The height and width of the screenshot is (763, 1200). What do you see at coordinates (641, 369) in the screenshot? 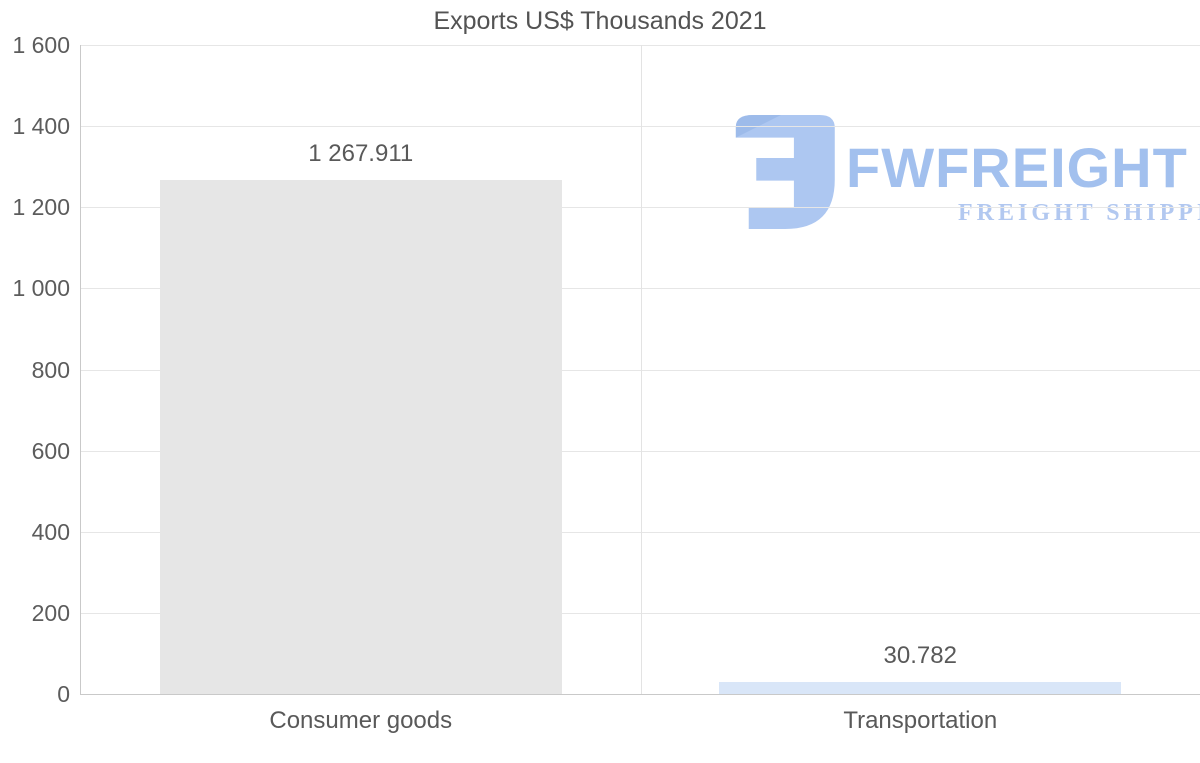
I see `category-divider-line` at bounding box center [641, 369].